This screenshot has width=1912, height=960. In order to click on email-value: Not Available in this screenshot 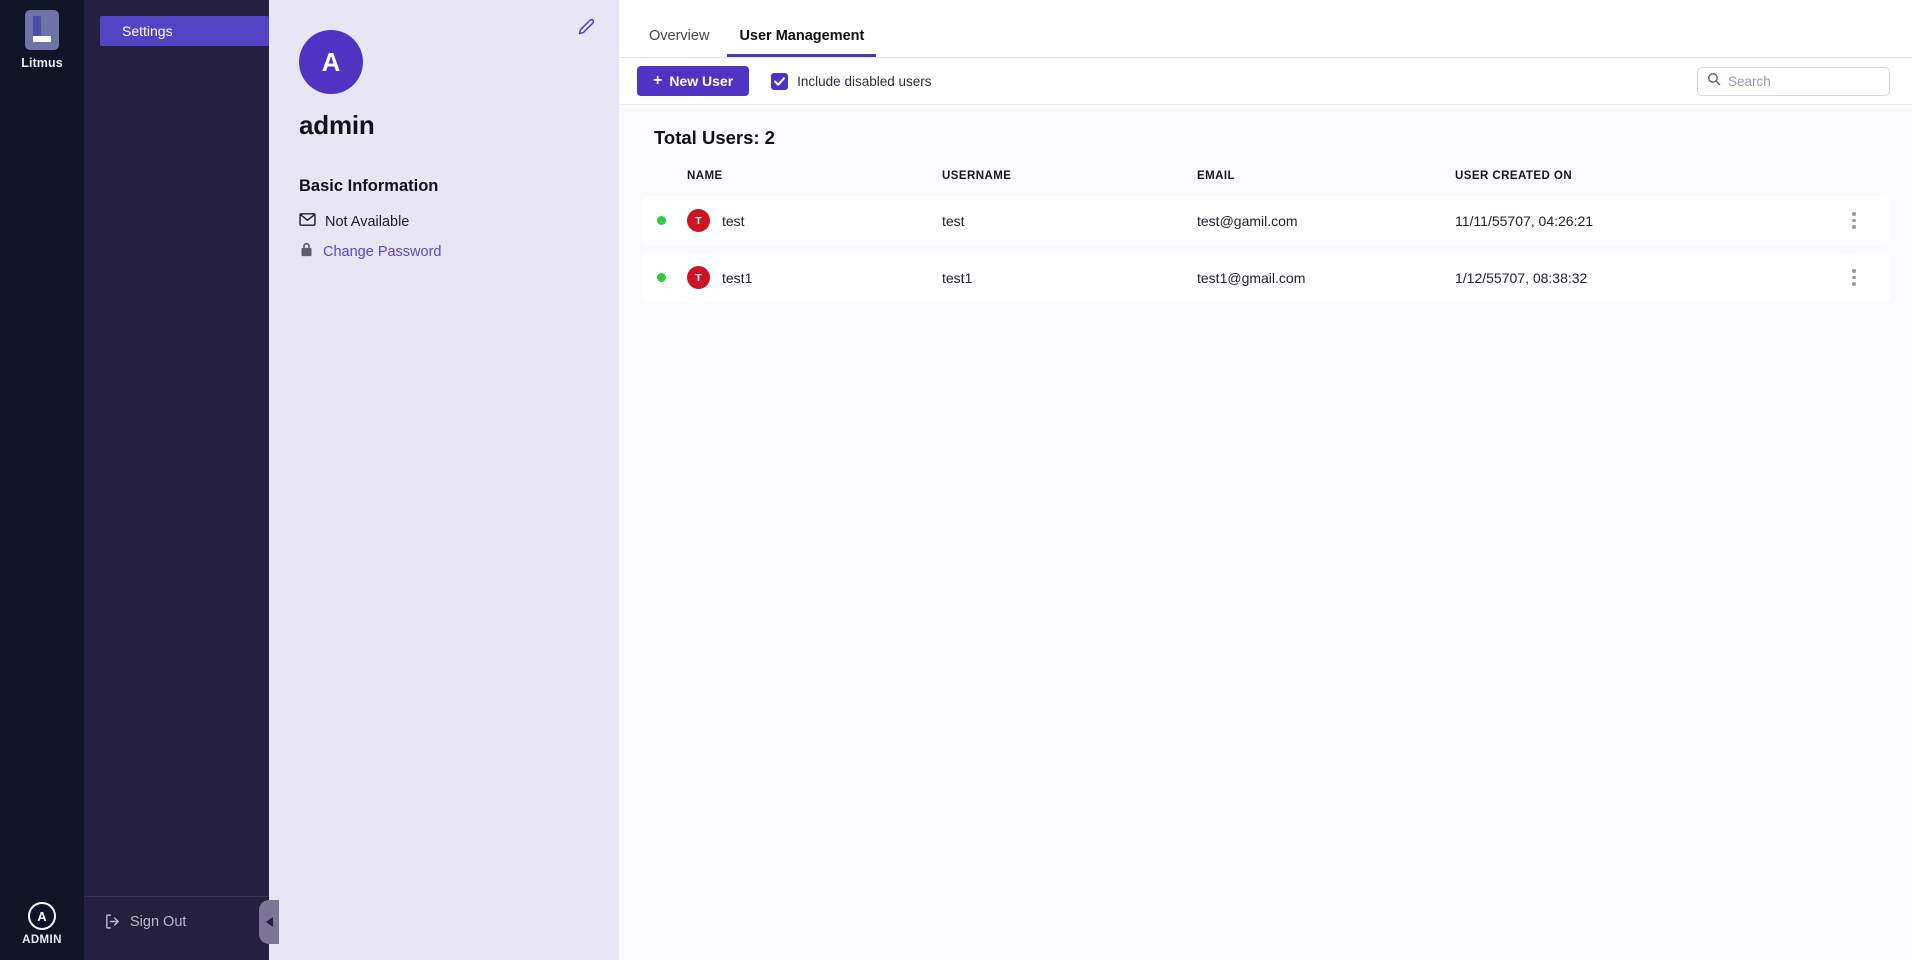, I will do `click(367, 221)`.